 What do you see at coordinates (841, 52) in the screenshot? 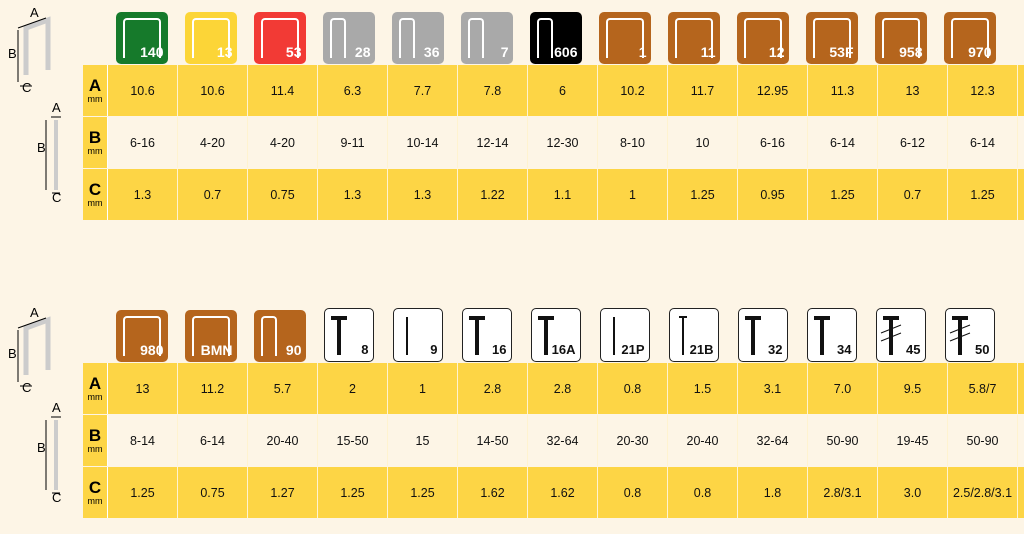
I see `staple-number: 53F` at bounding box center [841, 52].